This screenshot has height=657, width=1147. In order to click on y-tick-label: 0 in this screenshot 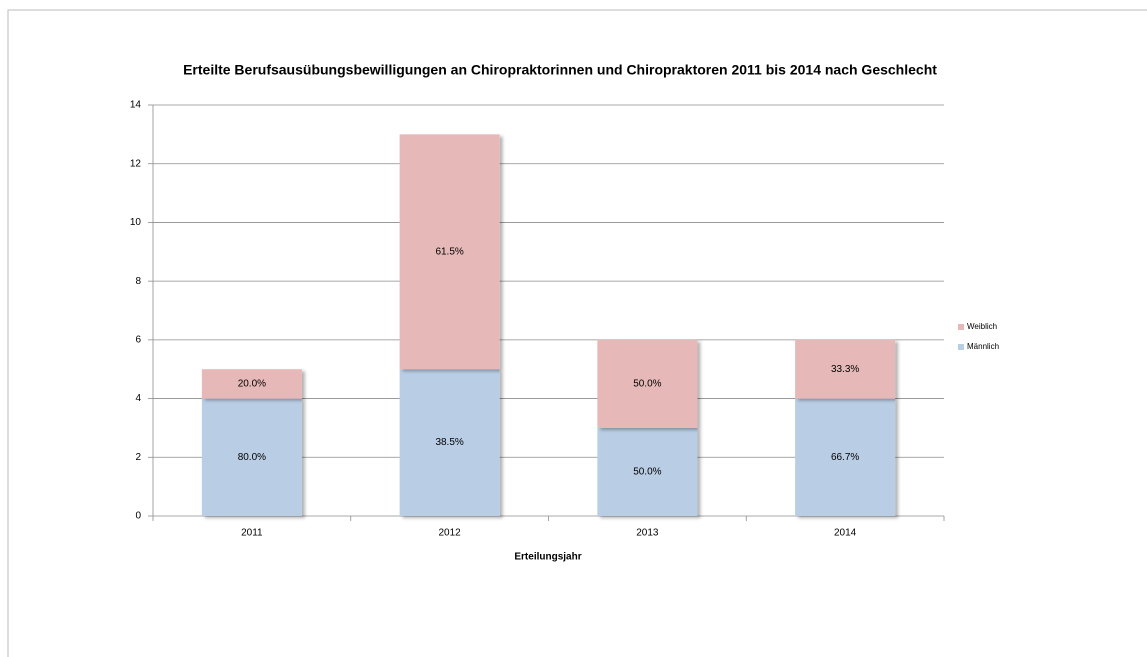, I will do `click(138, 516)`.